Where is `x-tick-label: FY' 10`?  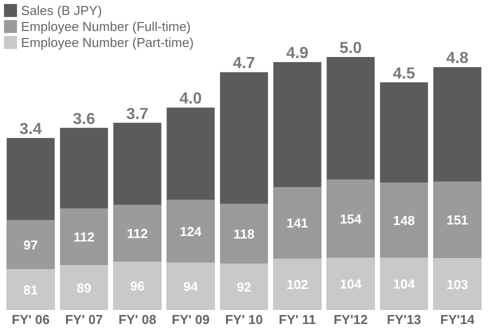 x-tick-label: FY' 10 is located at coordinates (244, 320).